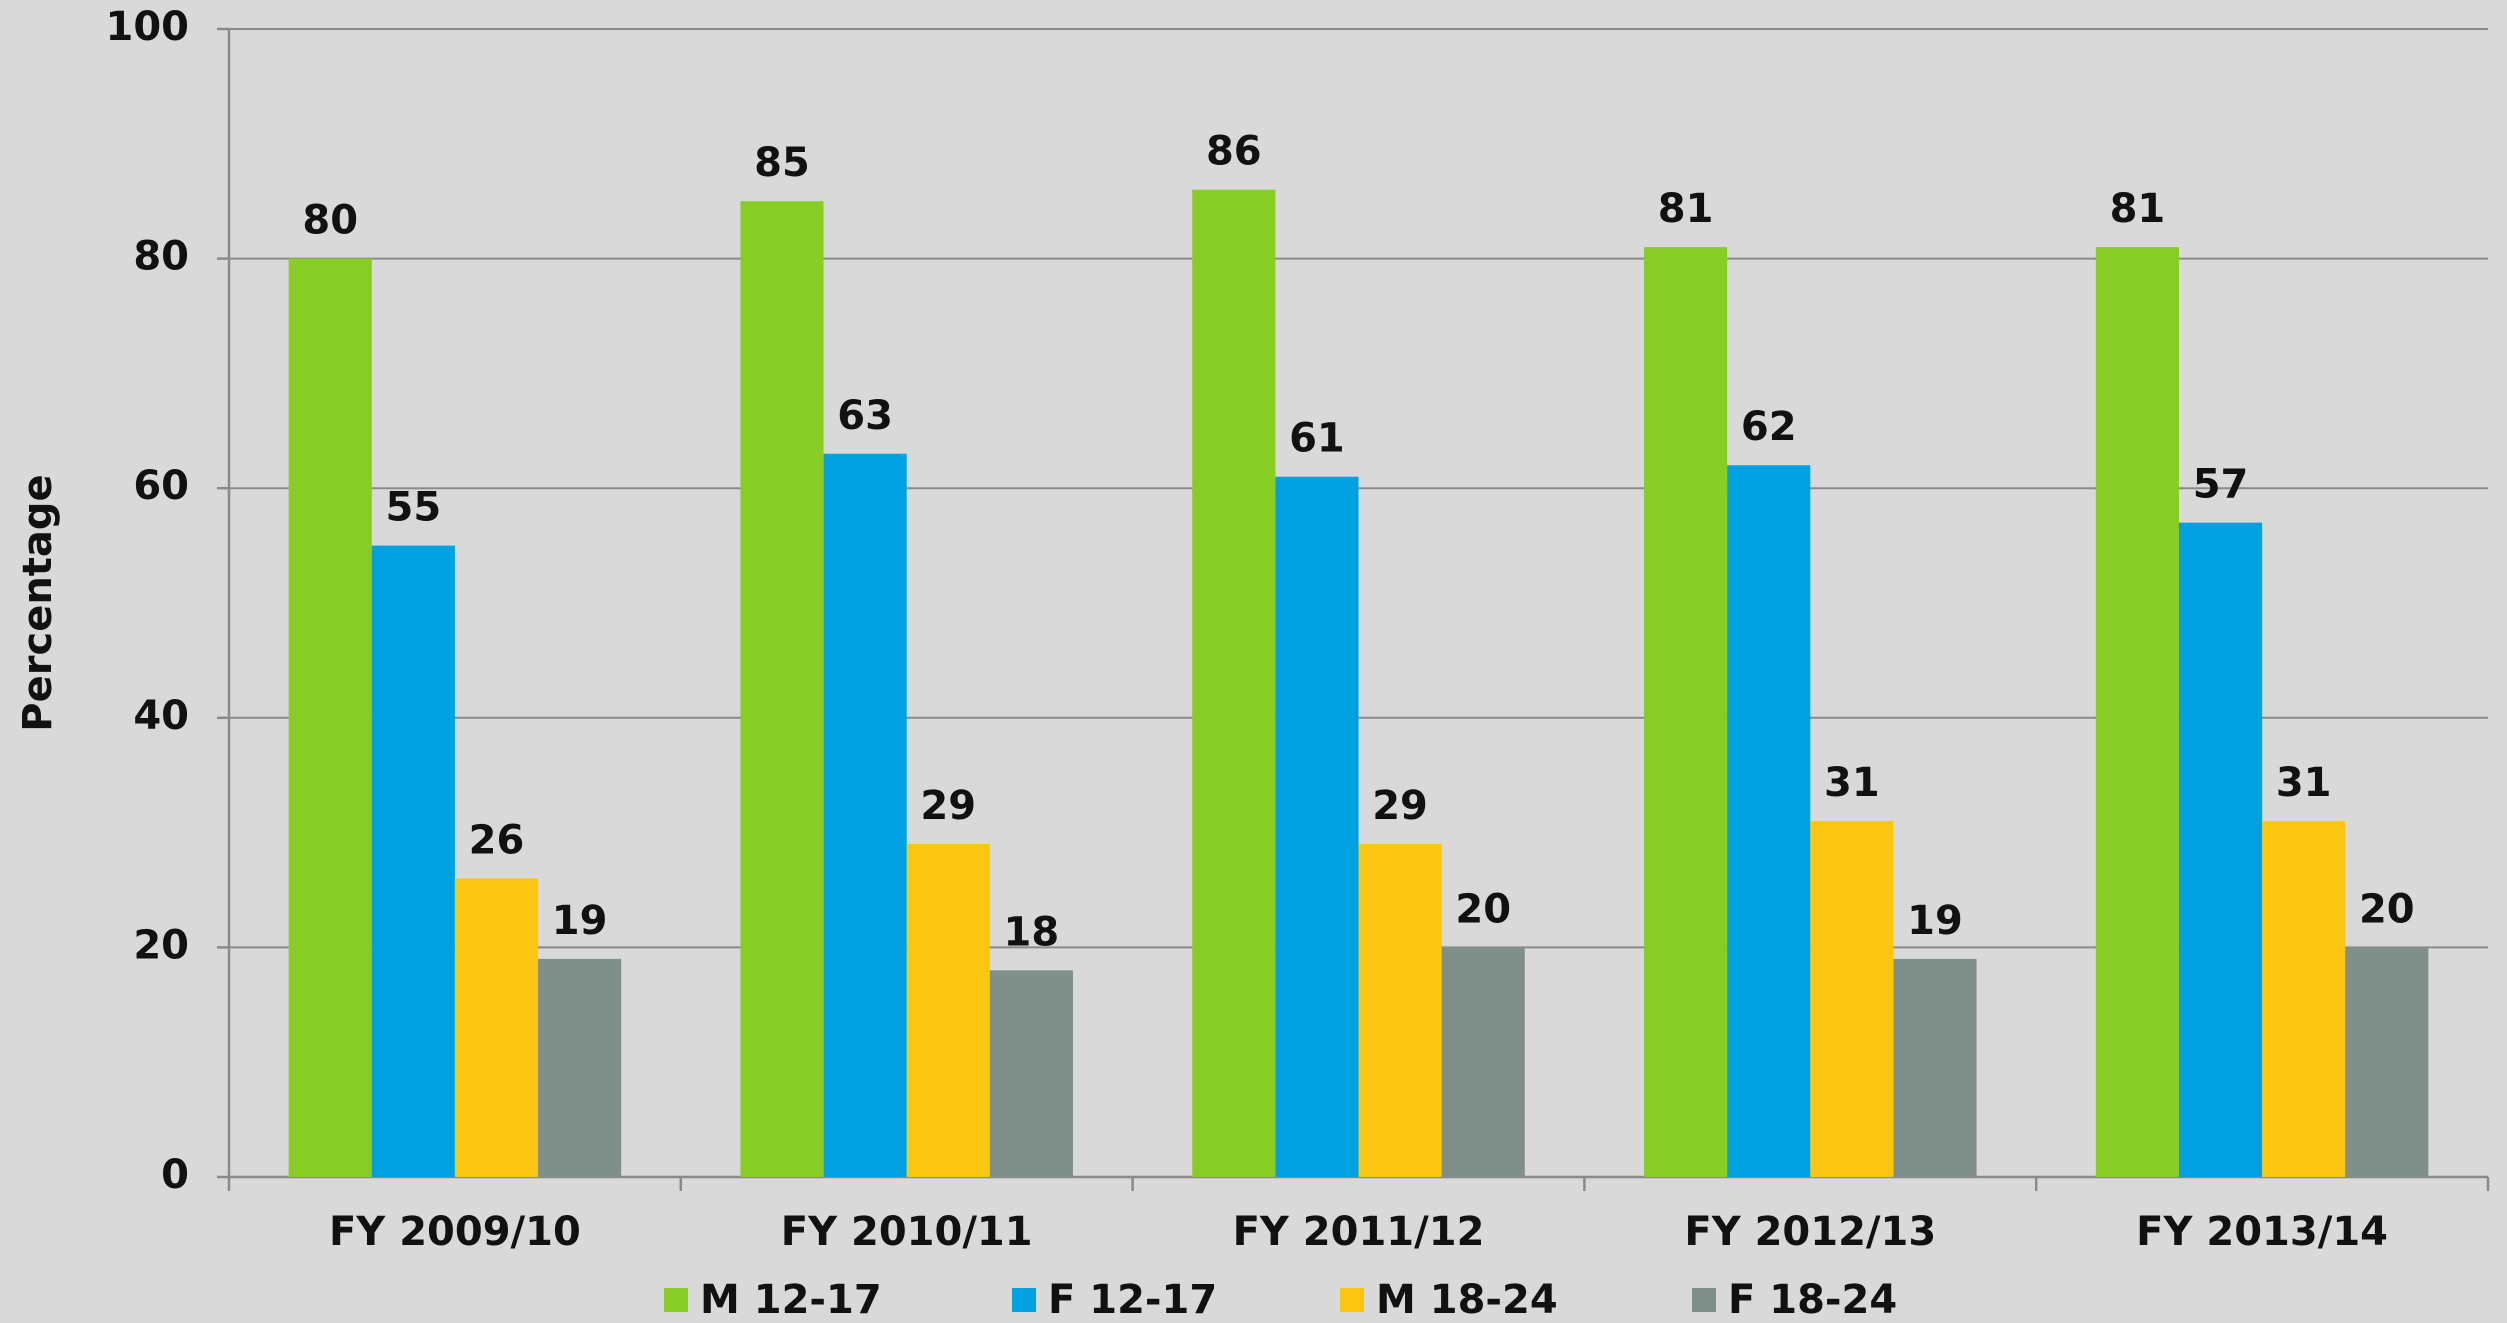  Describe the element at coordinates (2221, 485) in the screenshot. I see `data-label: 57` at that location.